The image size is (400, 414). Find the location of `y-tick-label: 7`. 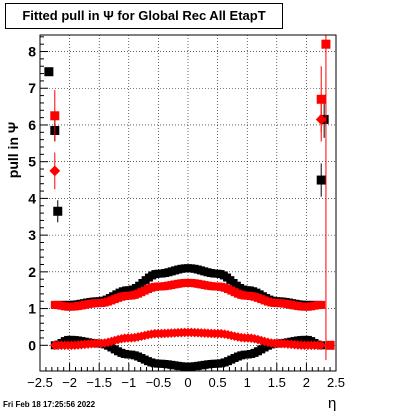

y-tick-label: 7 is located at coordinates (32, 88).